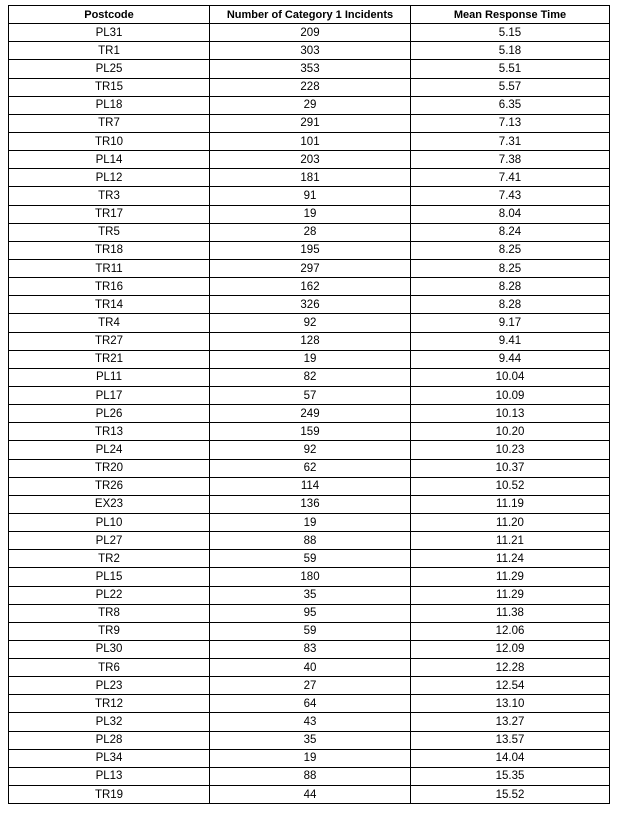  Describe the element at coordinates (510, 214) in the screenshot. I see `cell-mean-response-time: 8.04` at that location.